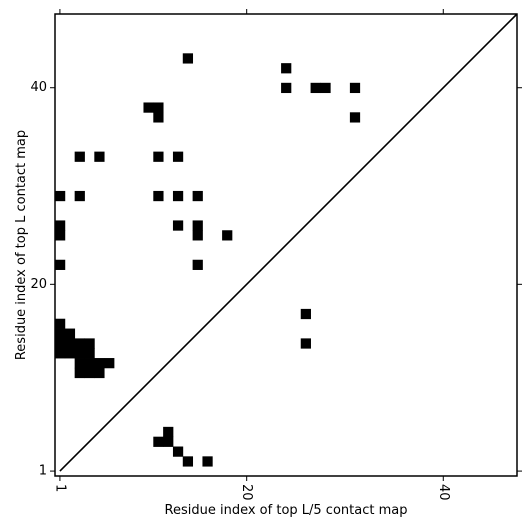 The width and height of the screenshot is (531, 531). I want to click on y-tick-label: 20, so click(38, 284).